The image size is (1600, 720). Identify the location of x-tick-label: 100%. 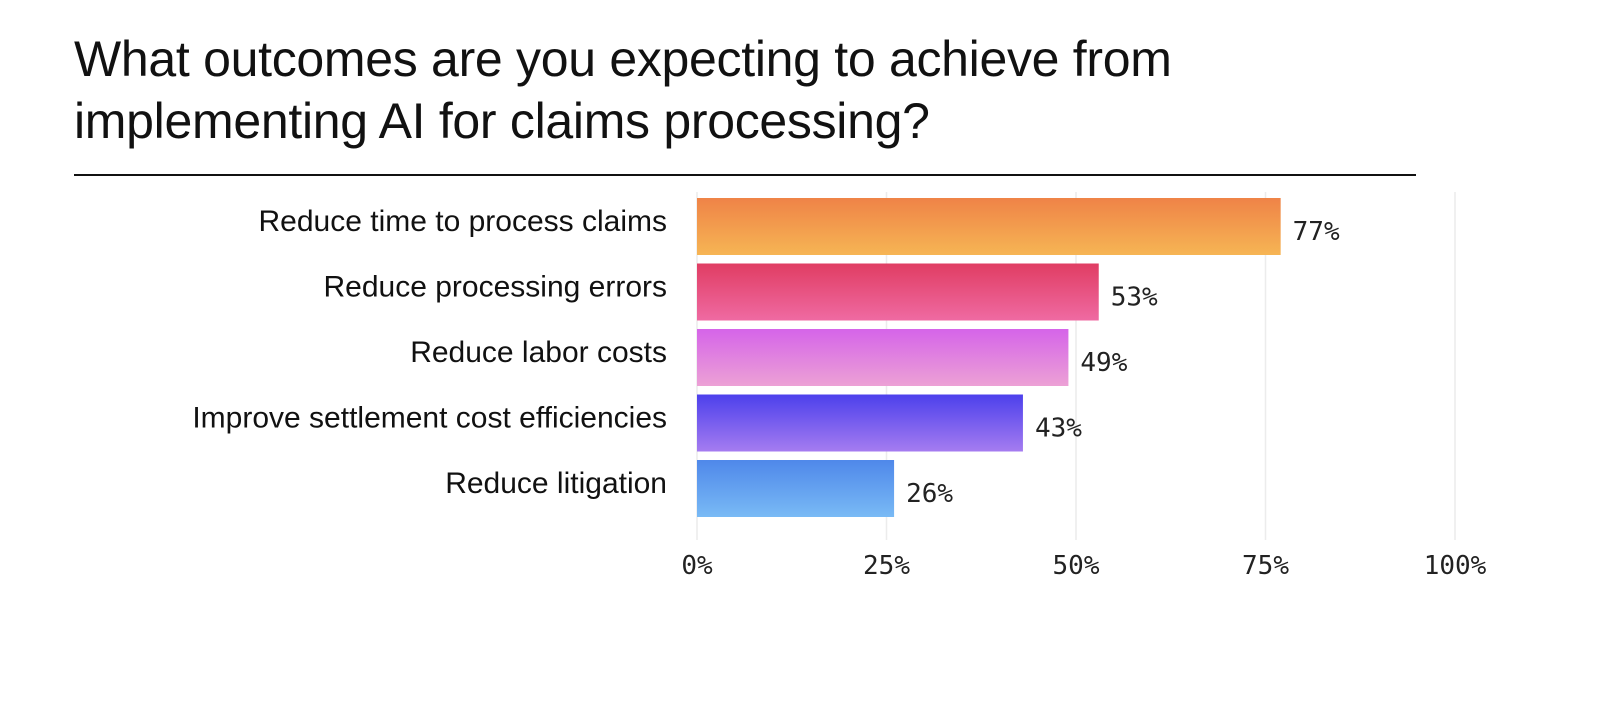
(1455, 566).